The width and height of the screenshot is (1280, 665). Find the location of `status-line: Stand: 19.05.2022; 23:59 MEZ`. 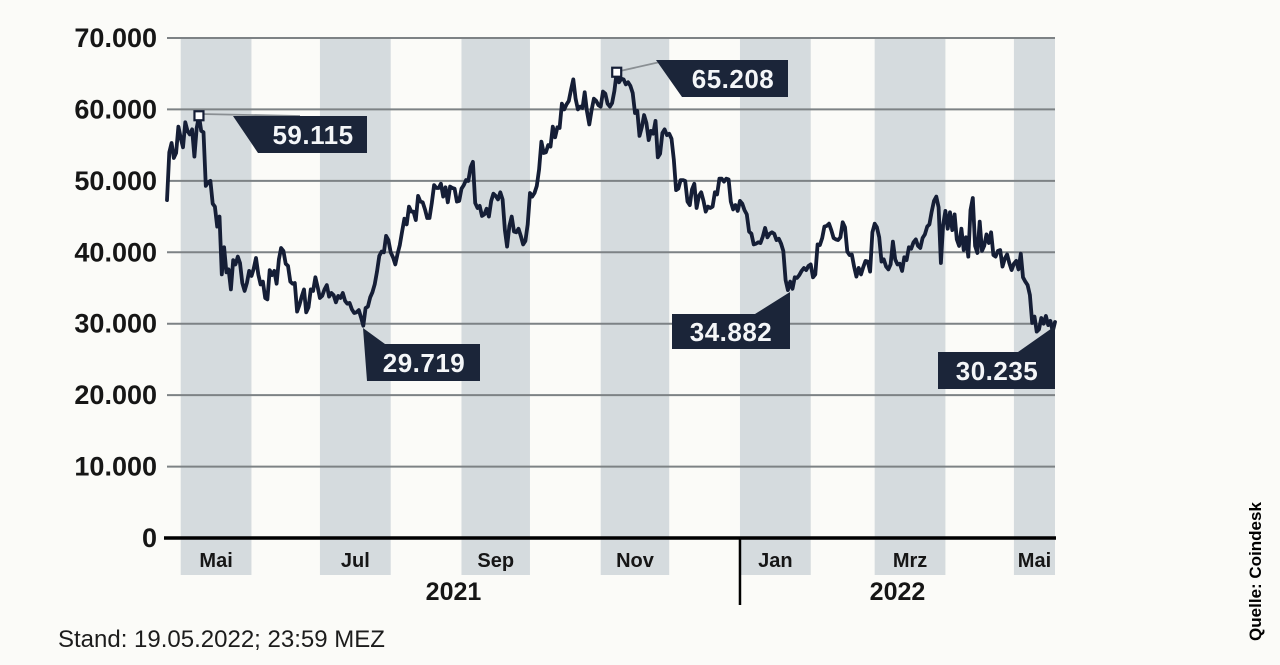

status-line: Stand: 19.05.2022; 23:59 MEZ is located at coordinates (221, 639).